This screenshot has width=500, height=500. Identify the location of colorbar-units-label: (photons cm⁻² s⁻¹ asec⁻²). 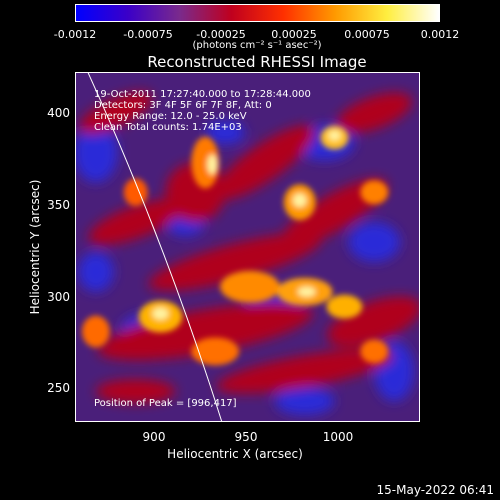
(257, 45).